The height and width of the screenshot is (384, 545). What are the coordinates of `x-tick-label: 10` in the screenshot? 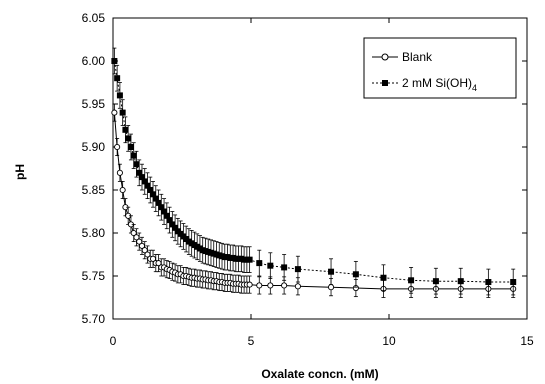 It's located at (389, 341).